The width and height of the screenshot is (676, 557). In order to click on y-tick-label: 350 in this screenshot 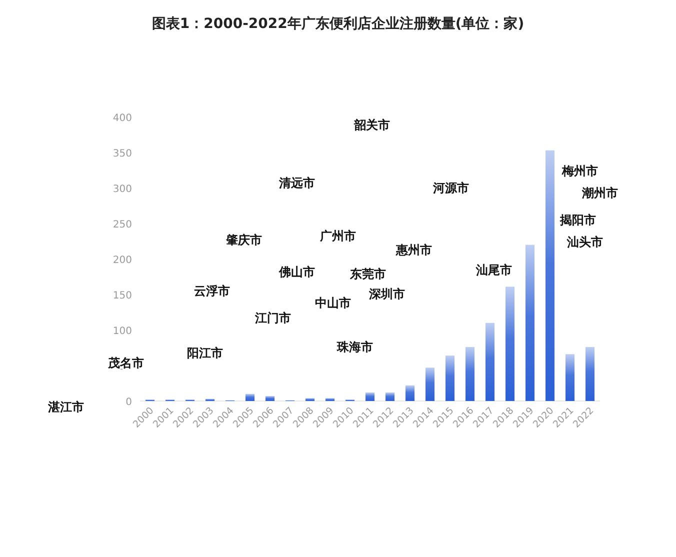, I will do `click(122, 154)`.